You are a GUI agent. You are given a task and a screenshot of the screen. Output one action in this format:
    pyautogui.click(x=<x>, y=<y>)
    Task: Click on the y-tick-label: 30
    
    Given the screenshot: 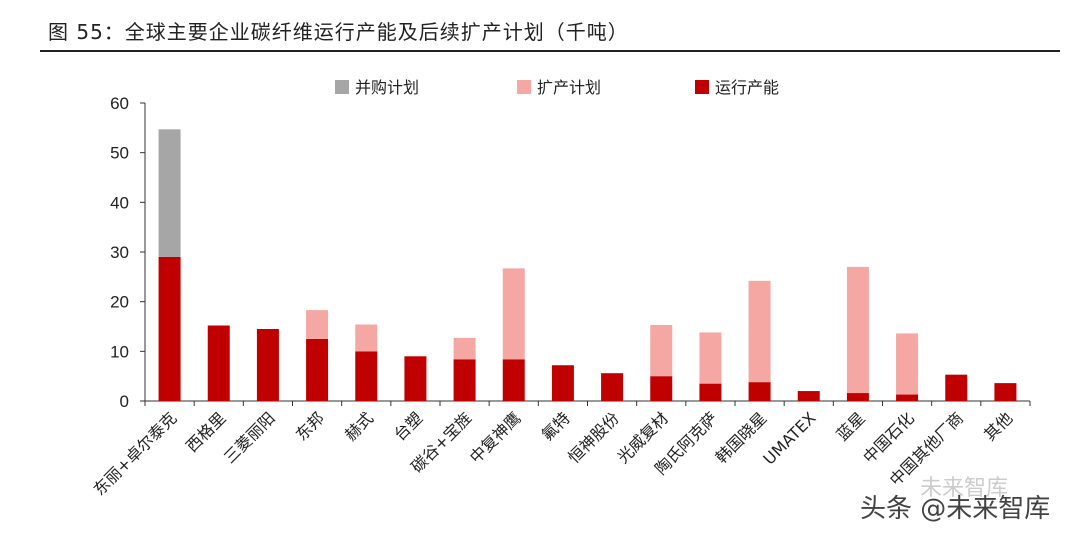 What is the action you would take?
    pyautogui.click(x=119, y=252)
    